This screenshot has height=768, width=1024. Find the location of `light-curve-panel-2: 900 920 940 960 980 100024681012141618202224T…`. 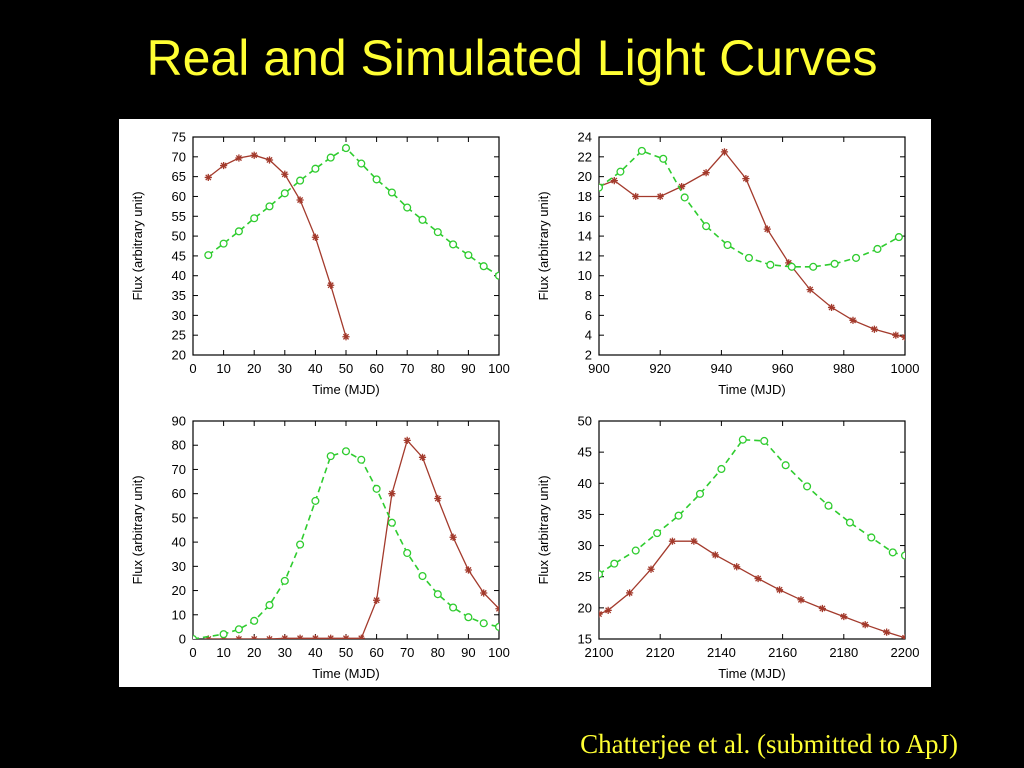

light-curve-panel-2: 900 920 940 960 980 100024681012141618202224T… is located at coordinates (727, 264).